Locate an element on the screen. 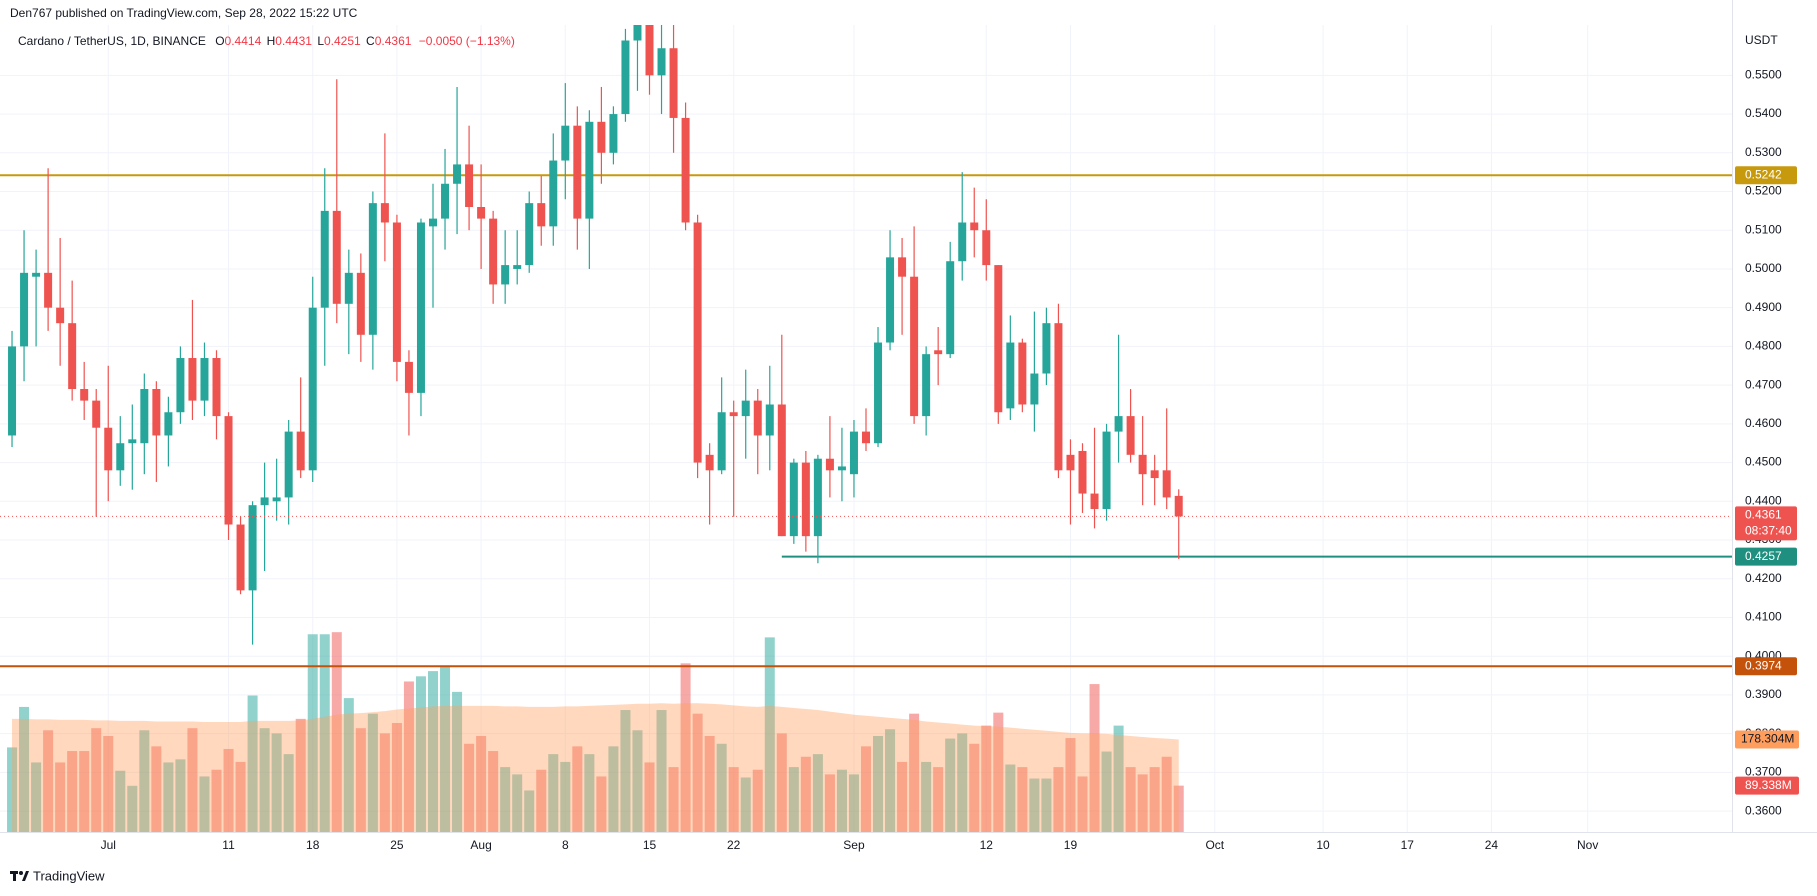 The height and width of the screenshot is (896, 1817). volume-box is located at coordinates (1767, 785).